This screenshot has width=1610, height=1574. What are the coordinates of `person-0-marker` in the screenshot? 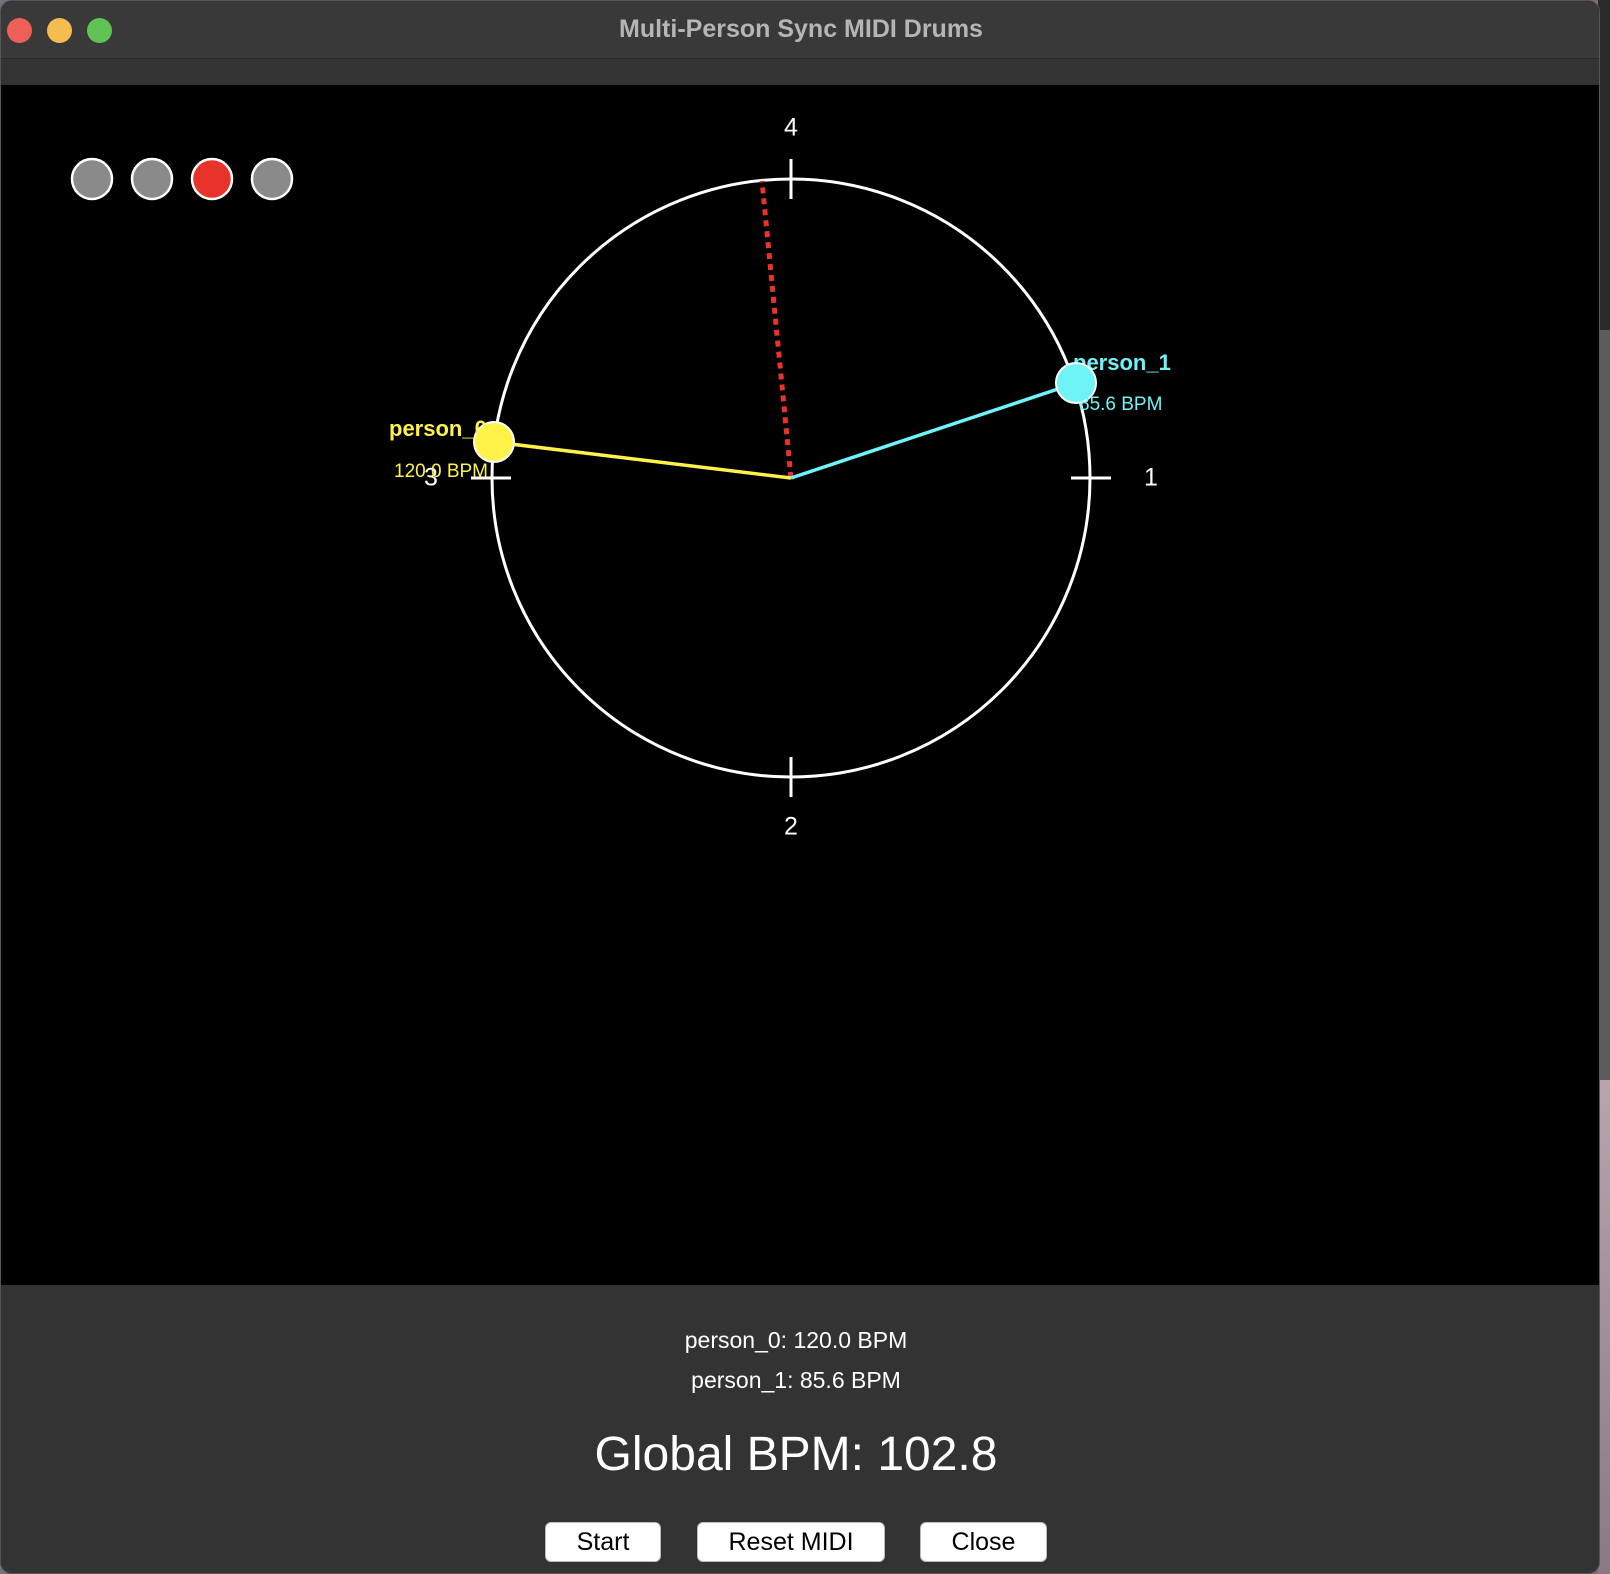 It's located at (494, 442).